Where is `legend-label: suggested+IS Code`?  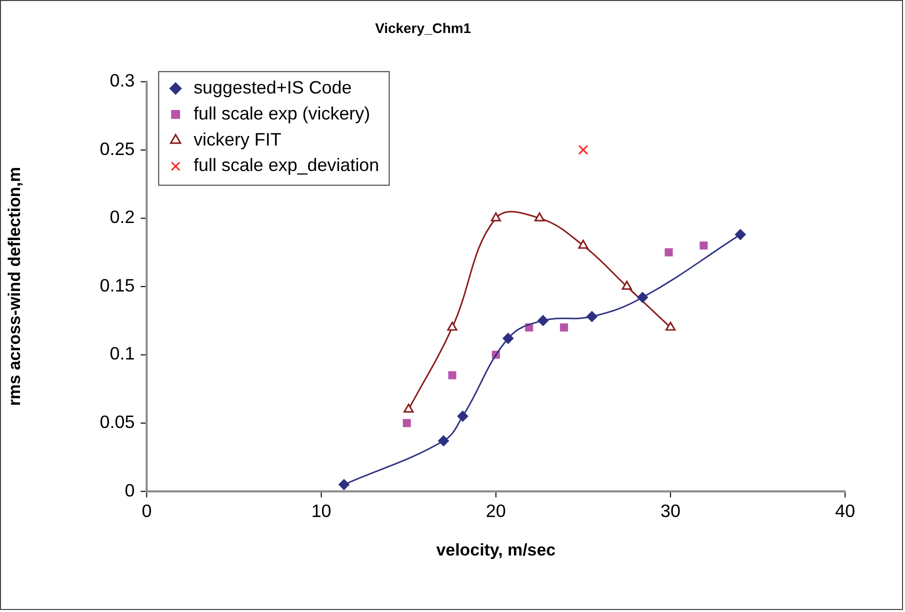 legend-label: suggested+IS Code is located at coordinates (273, 87).